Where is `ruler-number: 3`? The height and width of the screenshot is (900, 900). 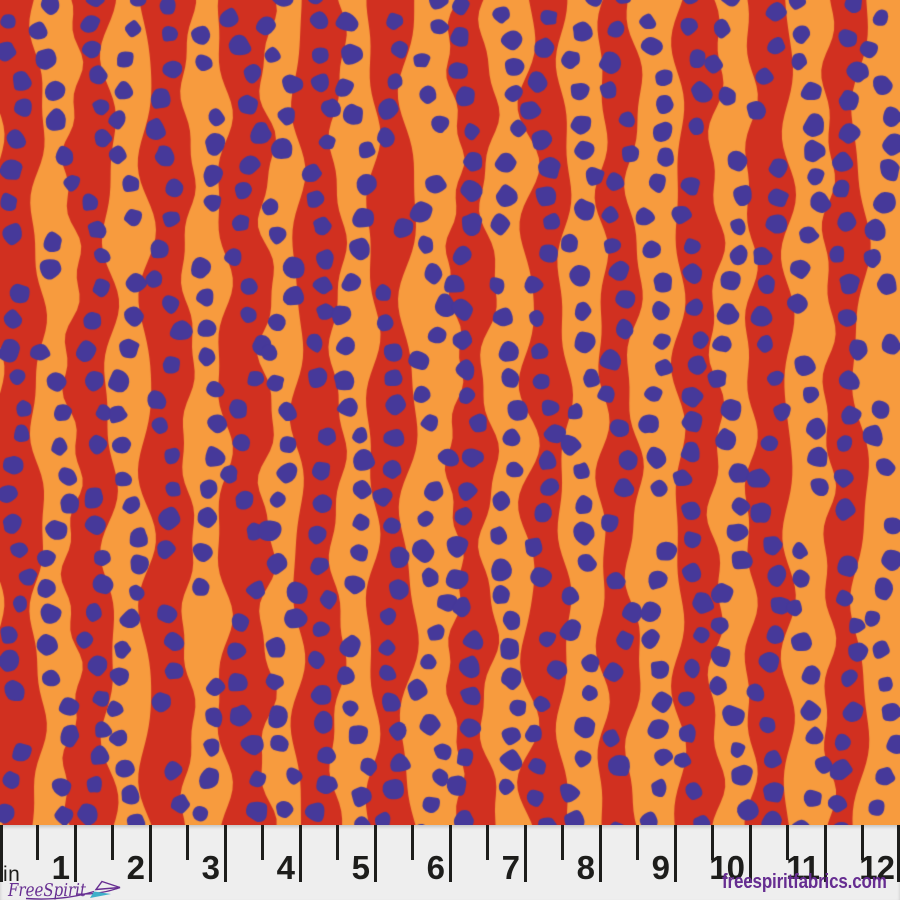
ruler-number: 3 is located at coordinates (210, 867).